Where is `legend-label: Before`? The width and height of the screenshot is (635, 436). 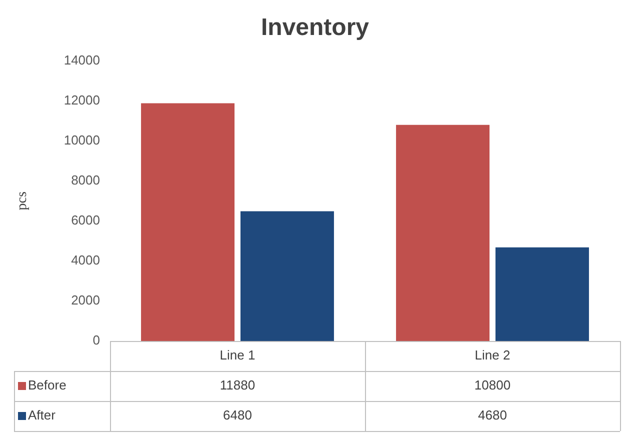 legend-label: Before is located at coordinates (47, 385).